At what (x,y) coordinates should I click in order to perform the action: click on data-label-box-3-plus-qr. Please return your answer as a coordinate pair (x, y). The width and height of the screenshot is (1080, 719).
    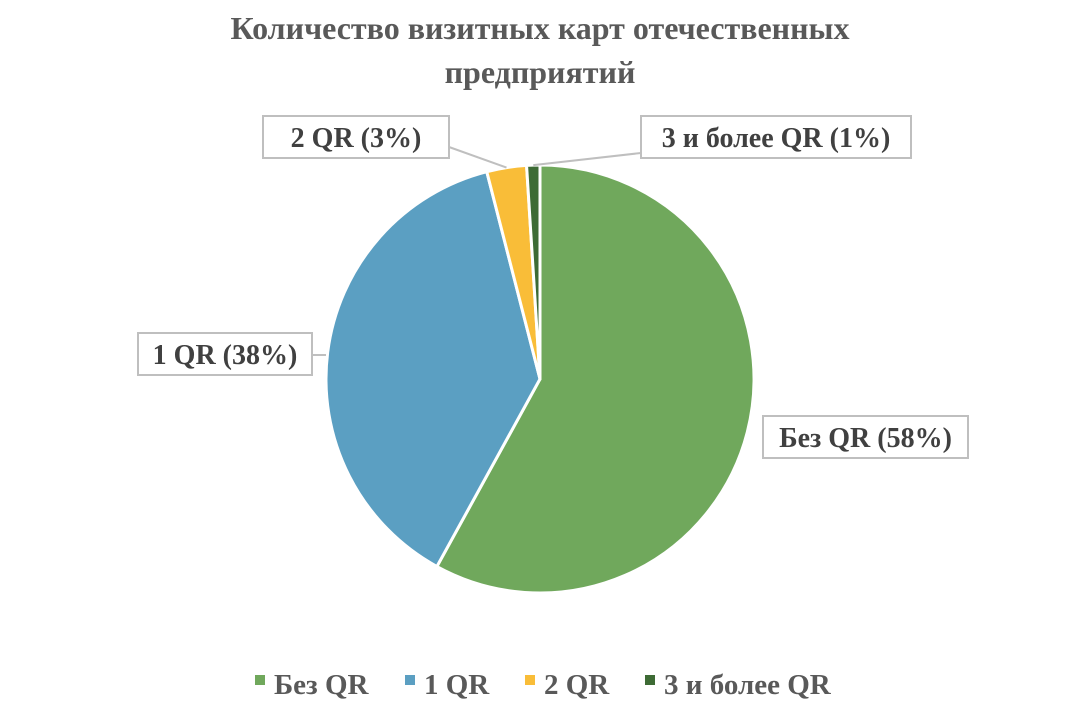
    Looking at the image, I should click on (776, 137).